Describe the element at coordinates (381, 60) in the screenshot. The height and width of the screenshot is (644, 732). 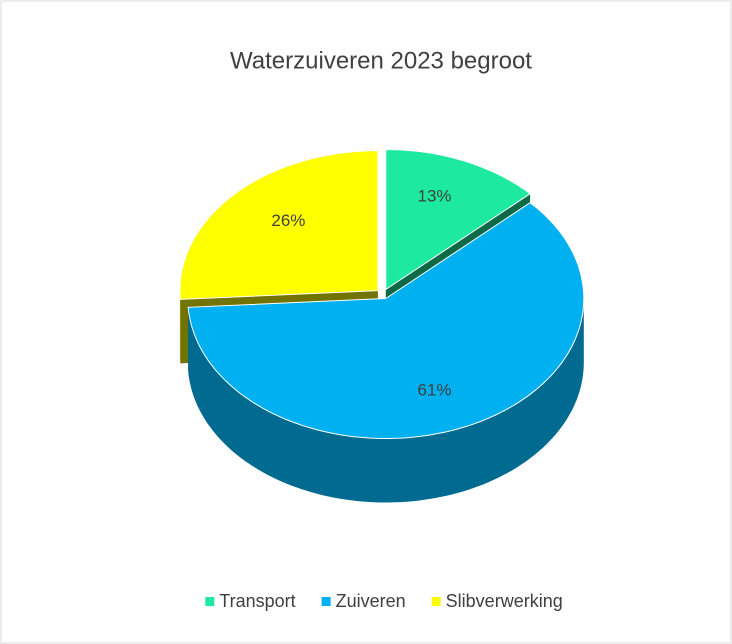
I see `chart-title: Waterzuiveren 2023 begroot` at that location.